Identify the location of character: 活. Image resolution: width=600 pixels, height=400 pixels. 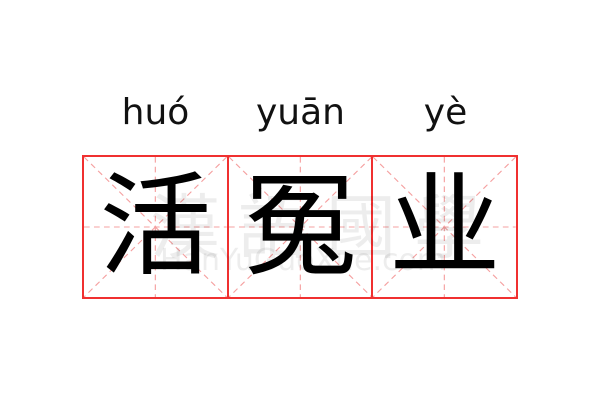
(155, 227).